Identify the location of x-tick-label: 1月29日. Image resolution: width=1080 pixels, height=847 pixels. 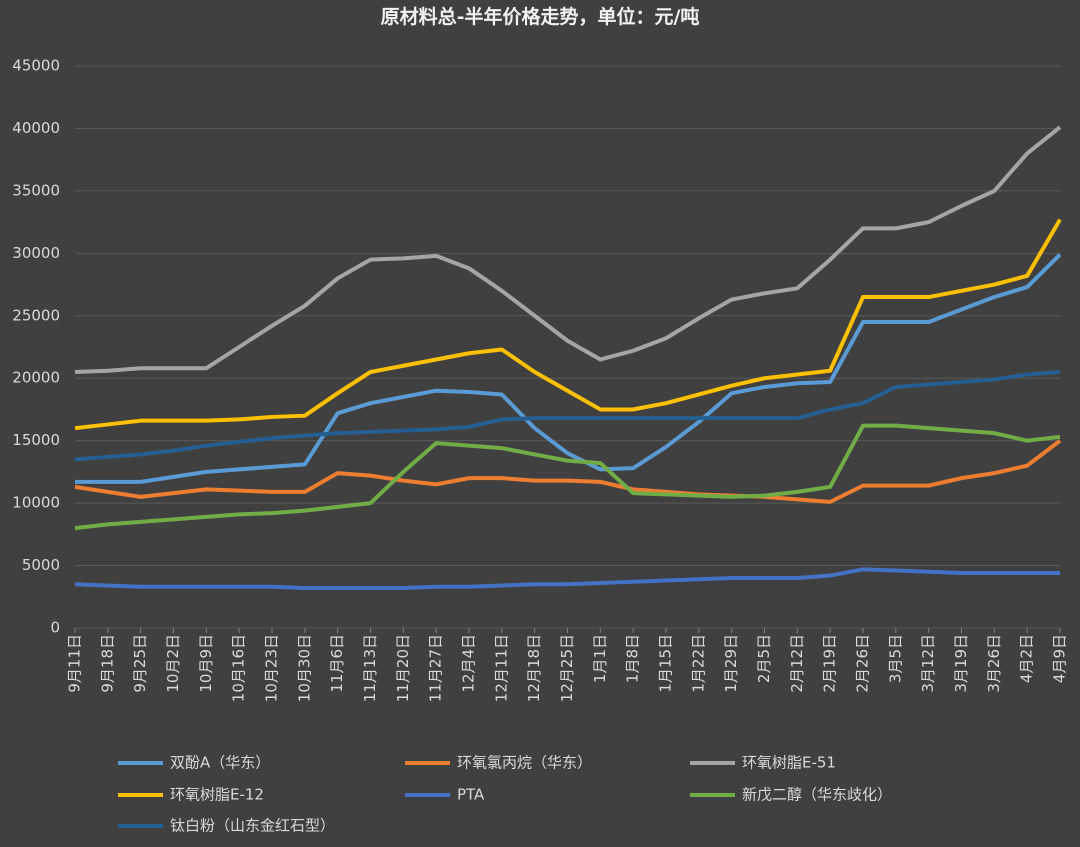
(731, 663).